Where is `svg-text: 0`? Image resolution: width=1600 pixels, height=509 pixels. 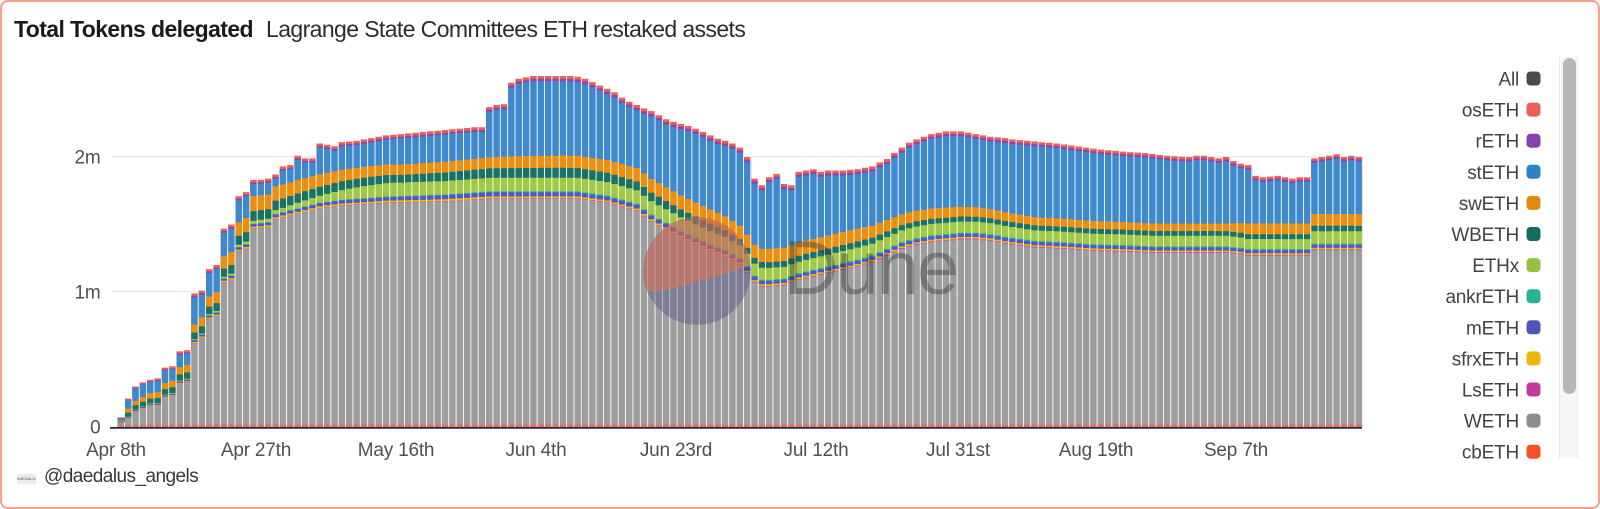
svg-text: 0 is located at coordinates (95, 428).